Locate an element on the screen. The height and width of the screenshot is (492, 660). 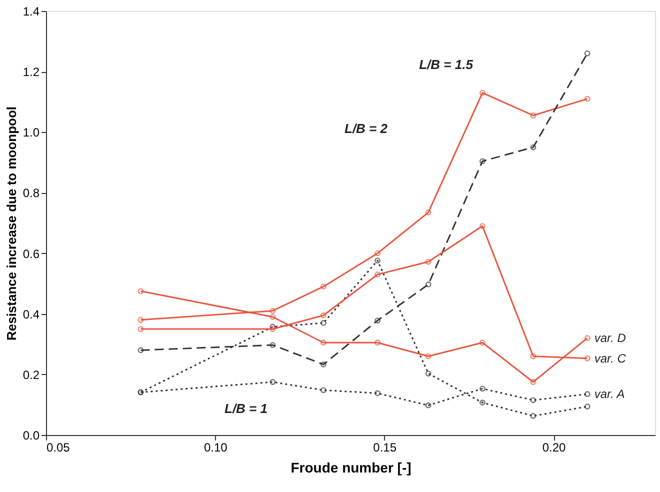
series-label: var. A is located at coordinates (609, 394).